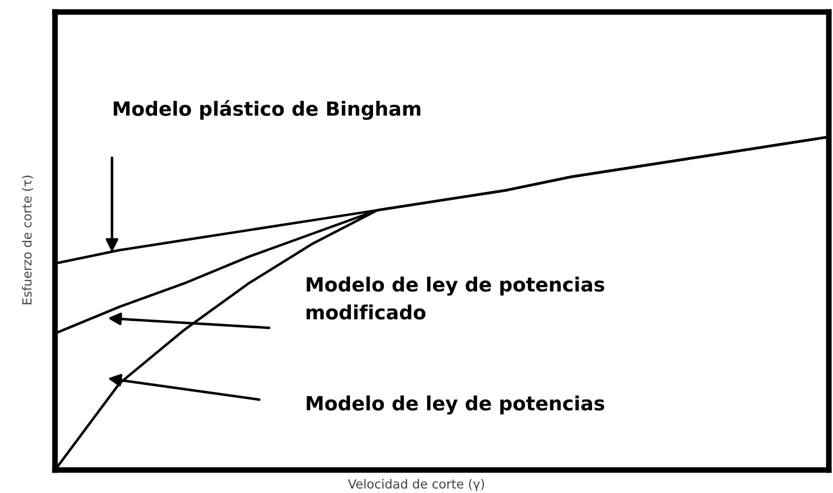 This screenshot has width=833, height=493. Describe the element at coordinates (455, 405) in the screenshot. I see `annotation: Modelo de ley de potencias` at that location.